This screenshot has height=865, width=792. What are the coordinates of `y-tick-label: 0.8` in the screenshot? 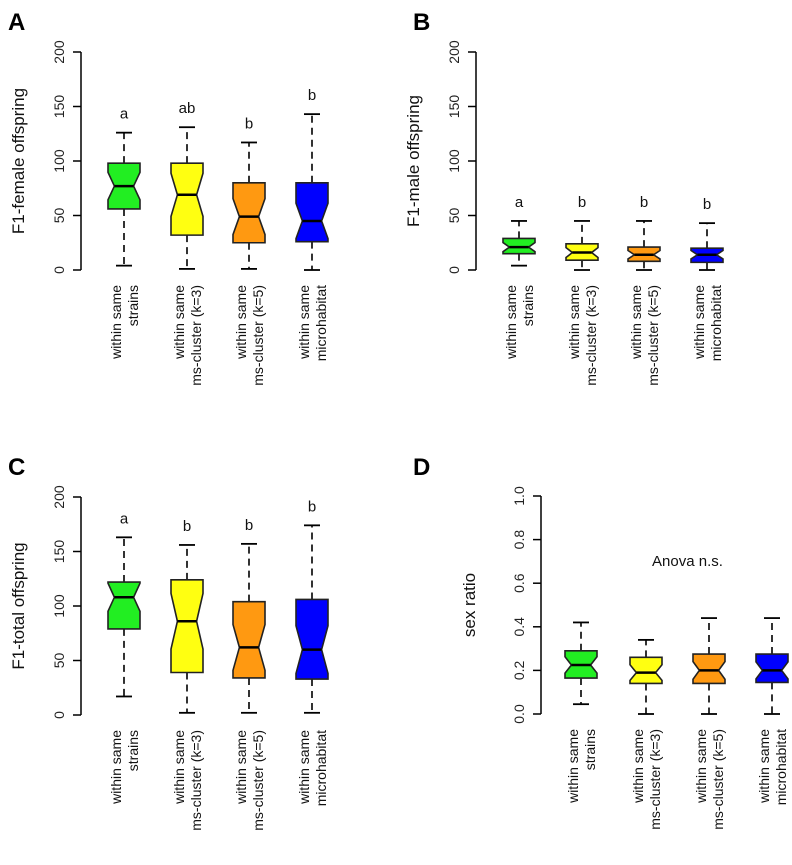 It's located at (519, 540).